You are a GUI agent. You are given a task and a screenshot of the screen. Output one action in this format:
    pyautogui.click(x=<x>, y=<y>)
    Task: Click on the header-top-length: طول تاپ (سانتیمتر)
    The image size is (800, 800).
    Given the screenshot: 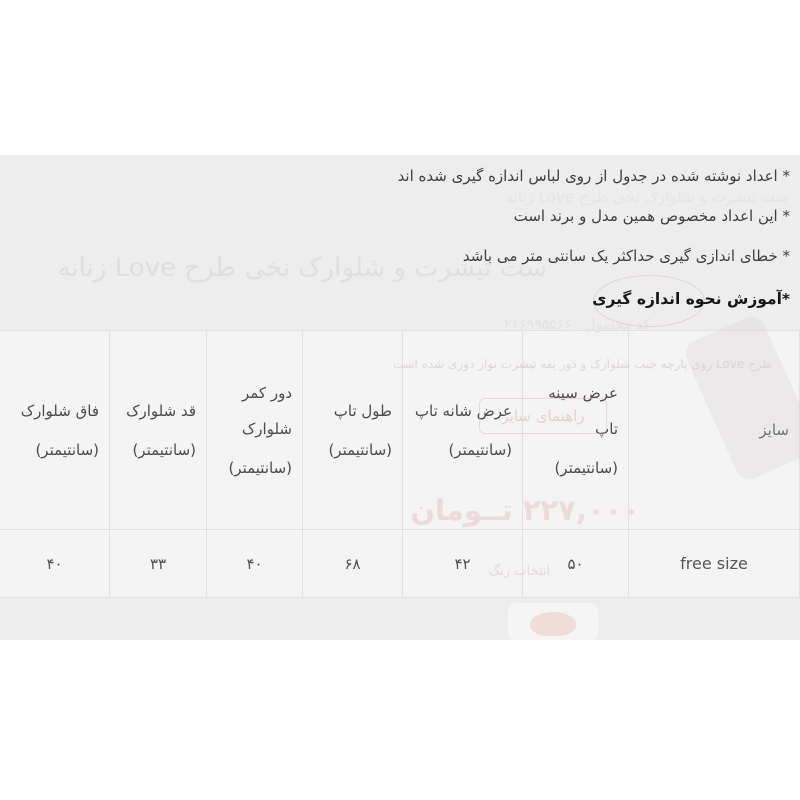 What is the action you would take?
    pyautogui.click(x=352, y=430)
    